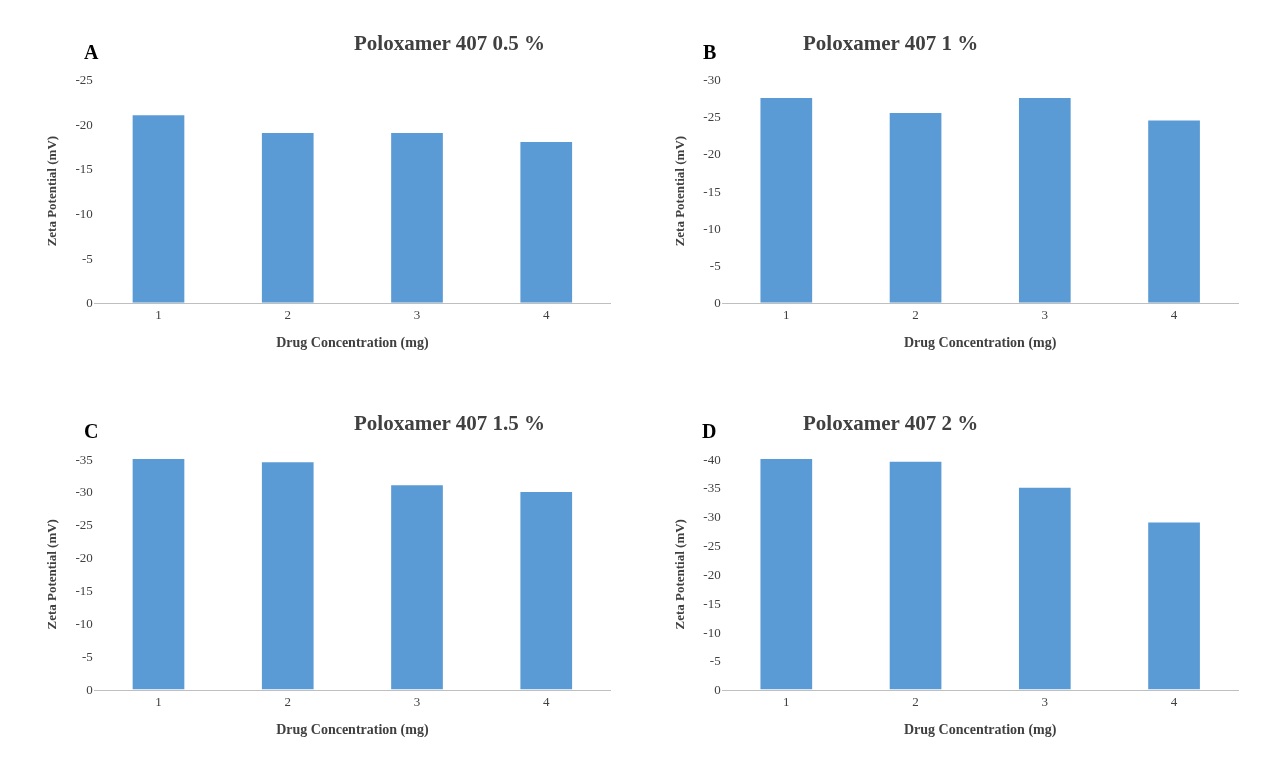 The image size is (1271, 782). I want to click on text: D, so click(709, 431).